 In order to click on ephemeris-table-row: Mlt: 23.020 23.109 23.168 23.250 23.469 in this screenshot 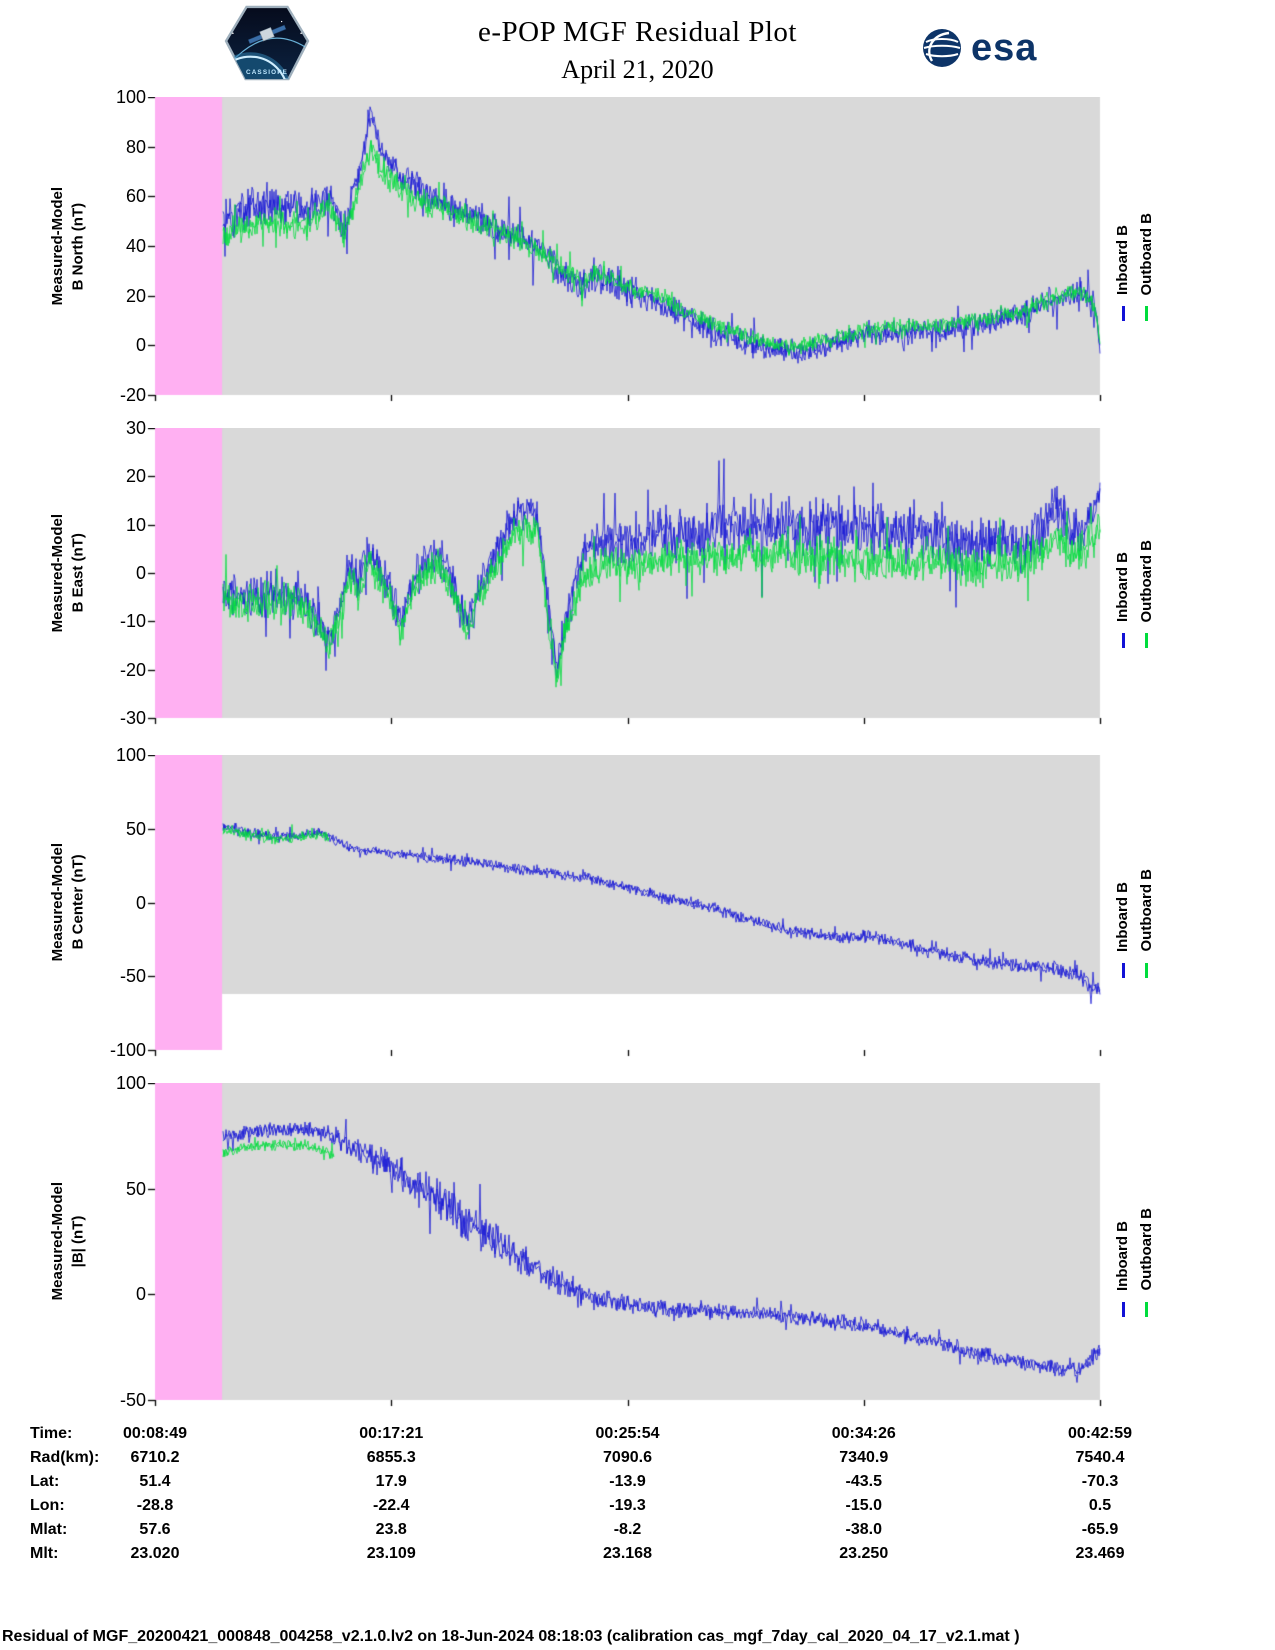, I will do `click(637, 1557)`.